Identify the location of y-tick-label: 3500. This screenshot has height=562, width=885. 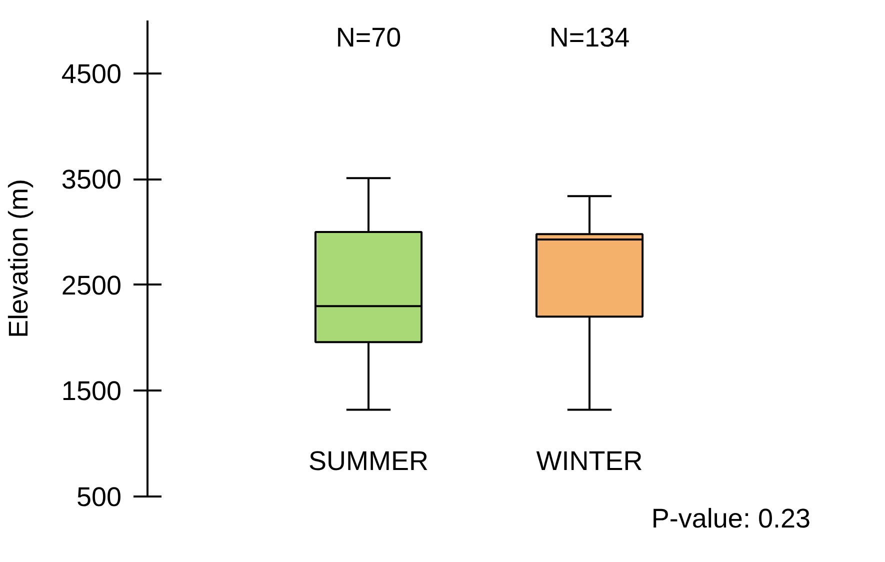
(91, 179).